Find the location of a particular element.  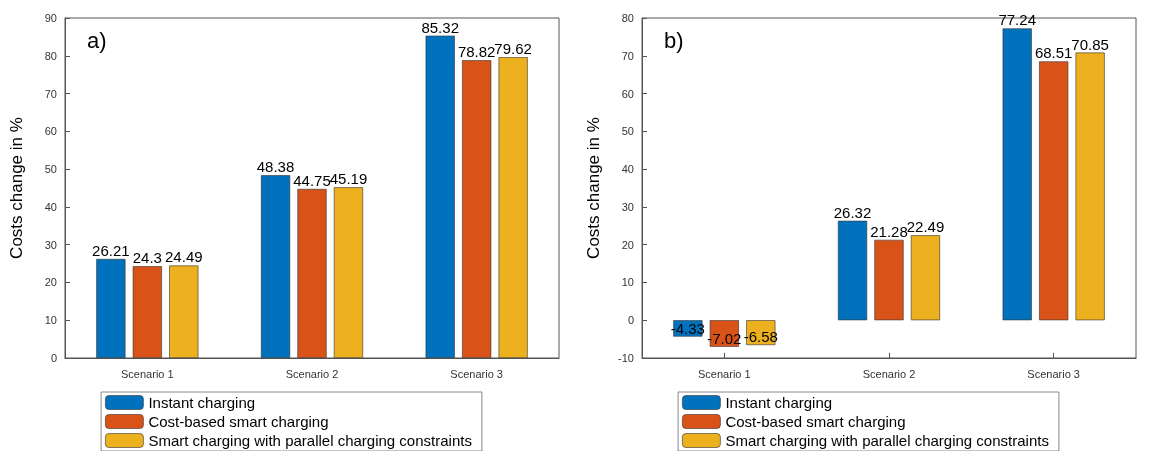

data-label: 48.38 is located at coordinates (275, 167).